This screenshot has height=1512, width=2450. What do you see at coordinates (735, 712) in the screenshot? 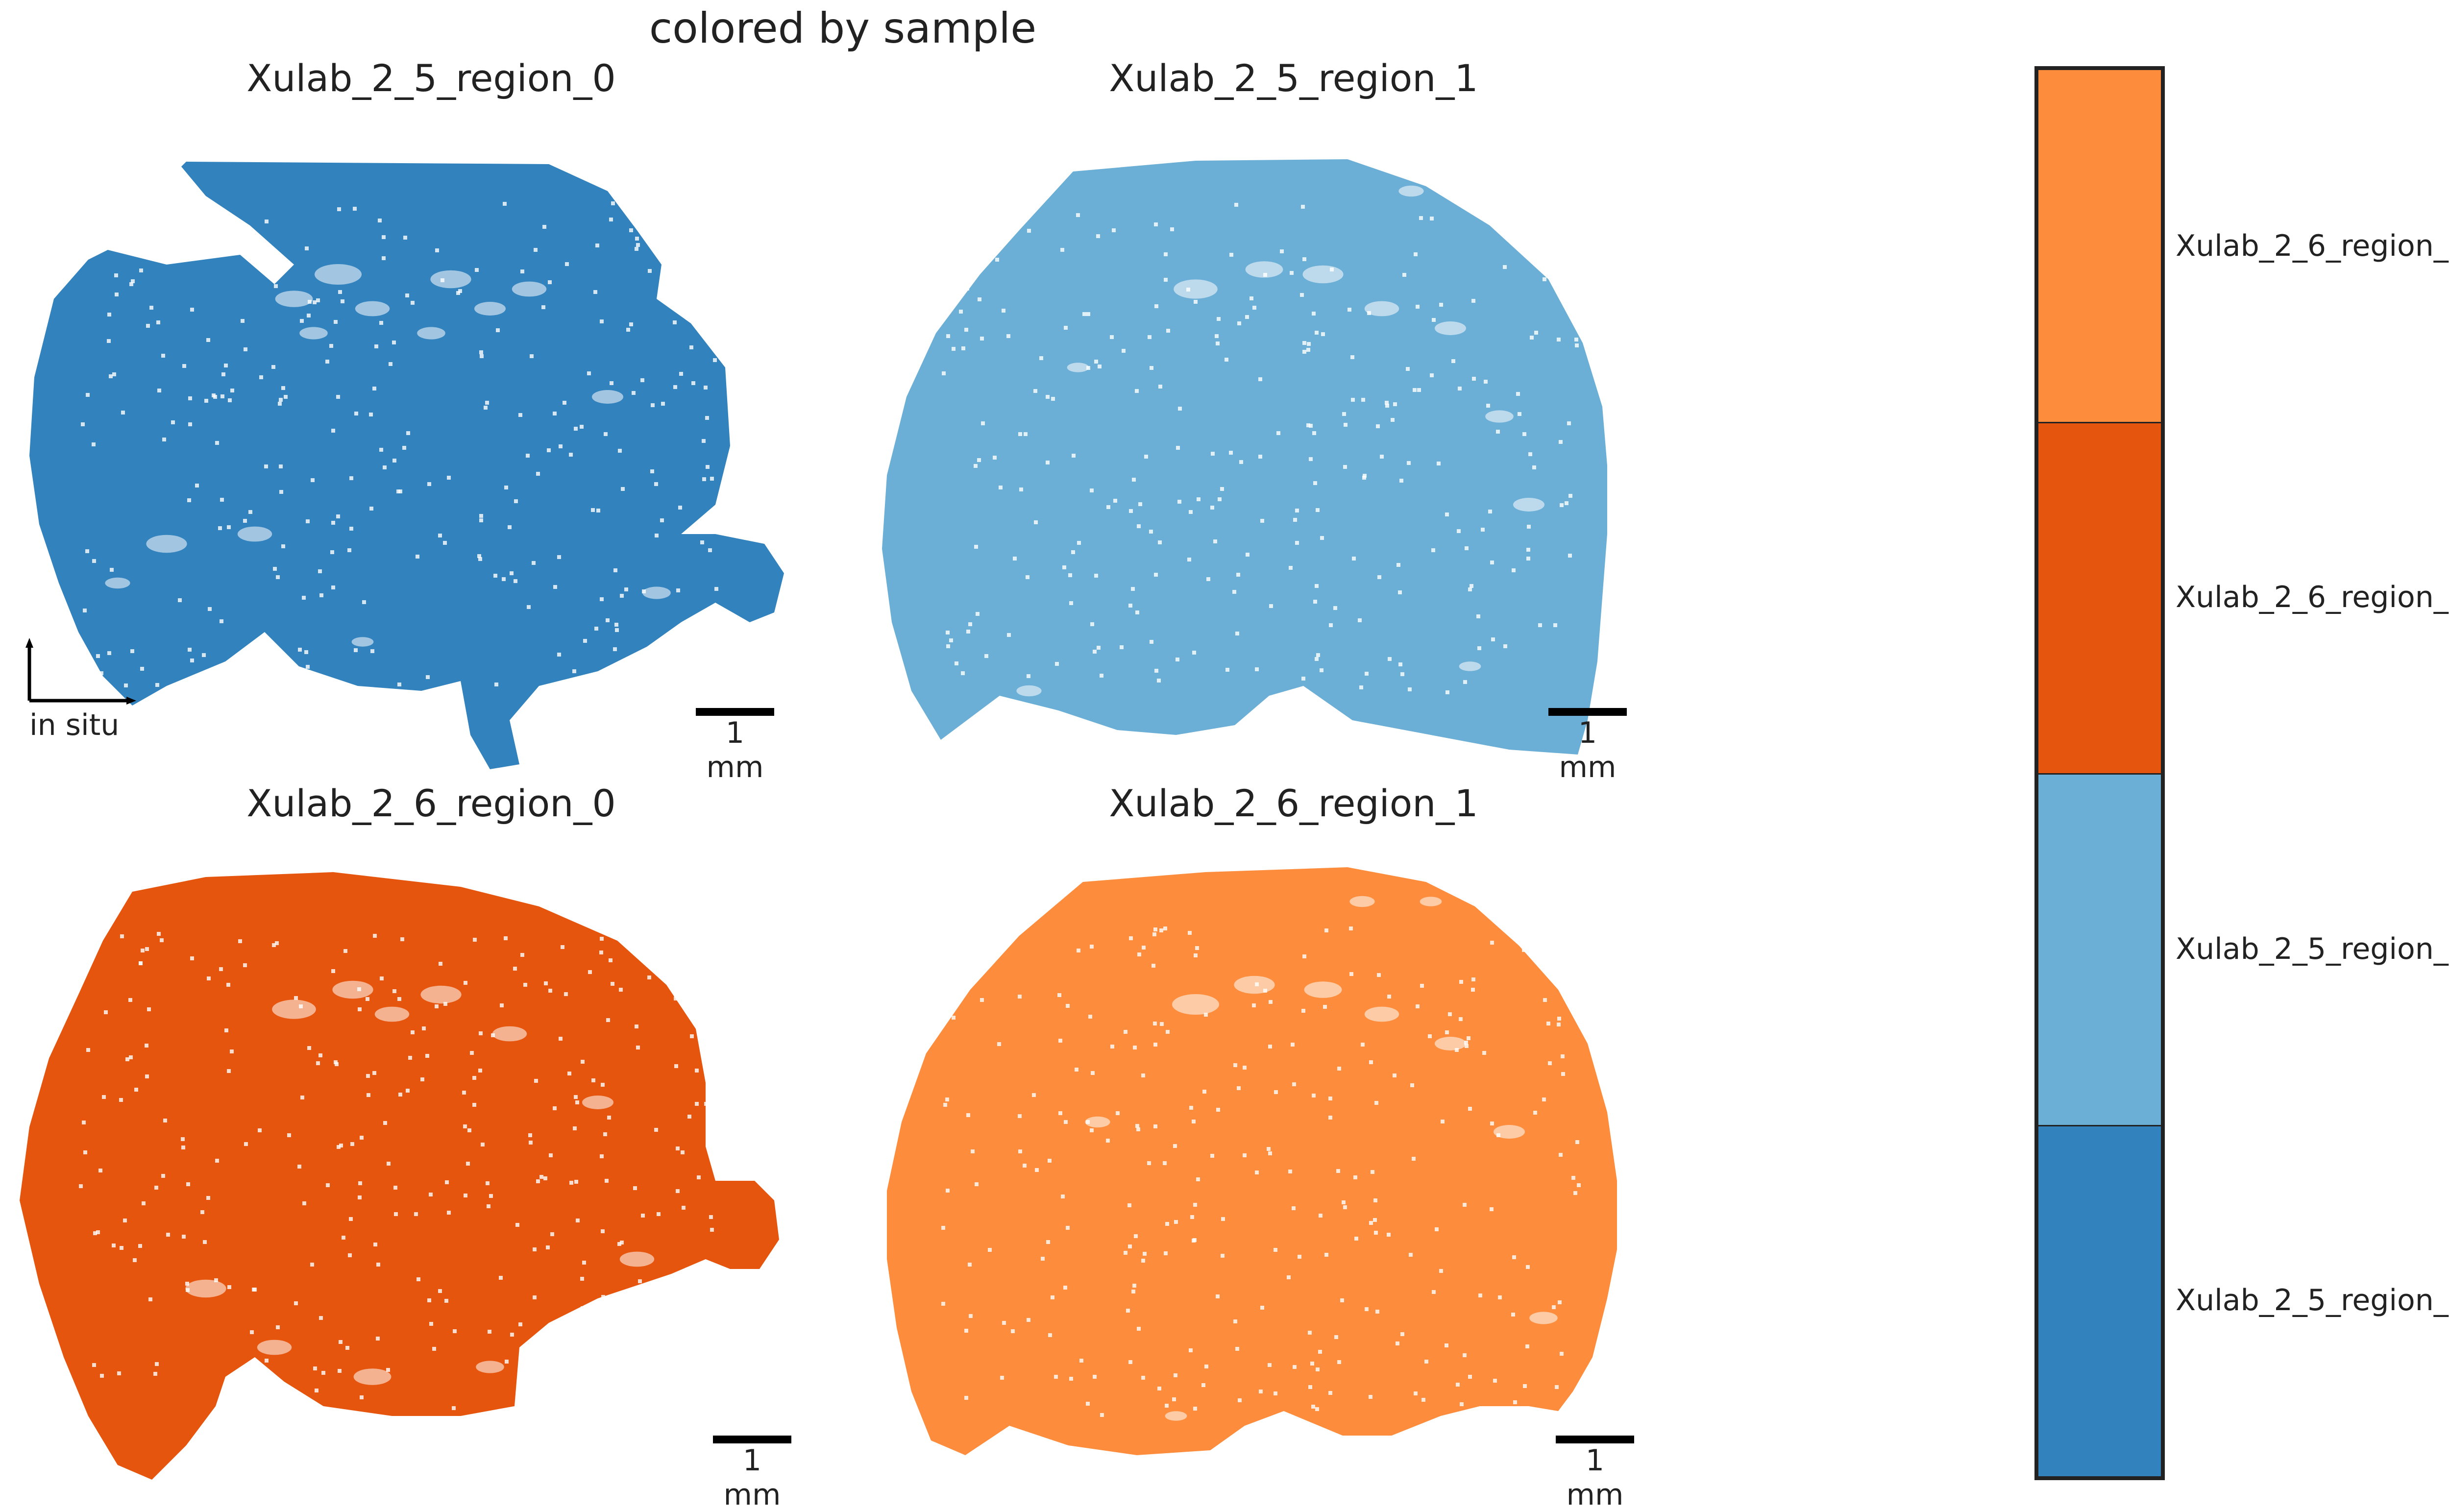
I see `scale-bar-line` at bounding box center [735, 712].